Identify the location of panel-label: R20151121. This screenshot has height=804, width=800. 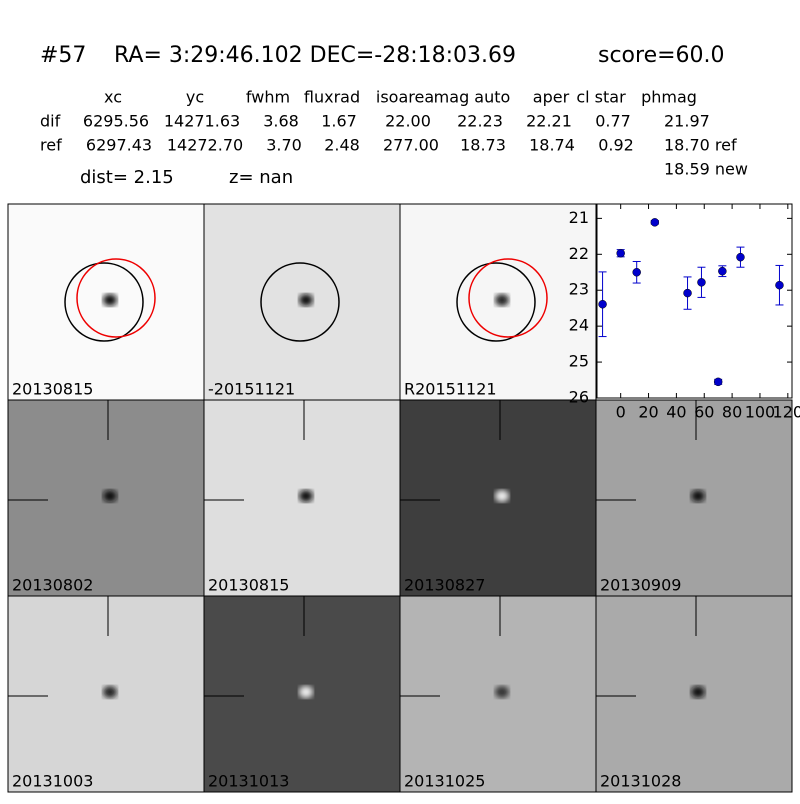
(450, 389).